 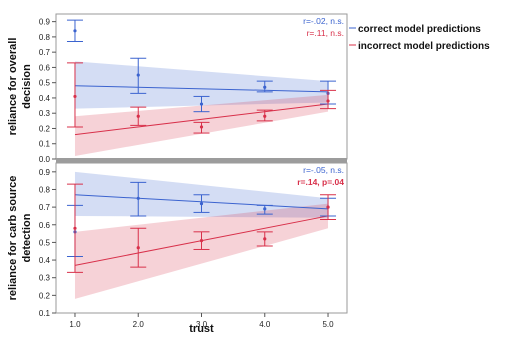 What do you see at coordinates (265, 324) in the screenshot?
I see `x-tick-label: 4.0` at bounding box center [265, 324].